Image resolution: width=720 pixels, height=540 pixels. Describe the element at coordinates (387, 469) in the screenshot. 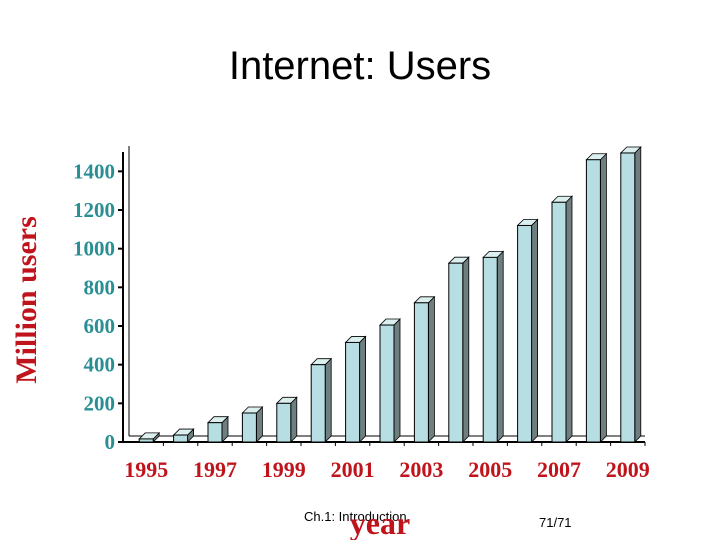

I see `x-tick-labels: 1995 1997 1999 2001 2003 2005 2007 2009` at that location.